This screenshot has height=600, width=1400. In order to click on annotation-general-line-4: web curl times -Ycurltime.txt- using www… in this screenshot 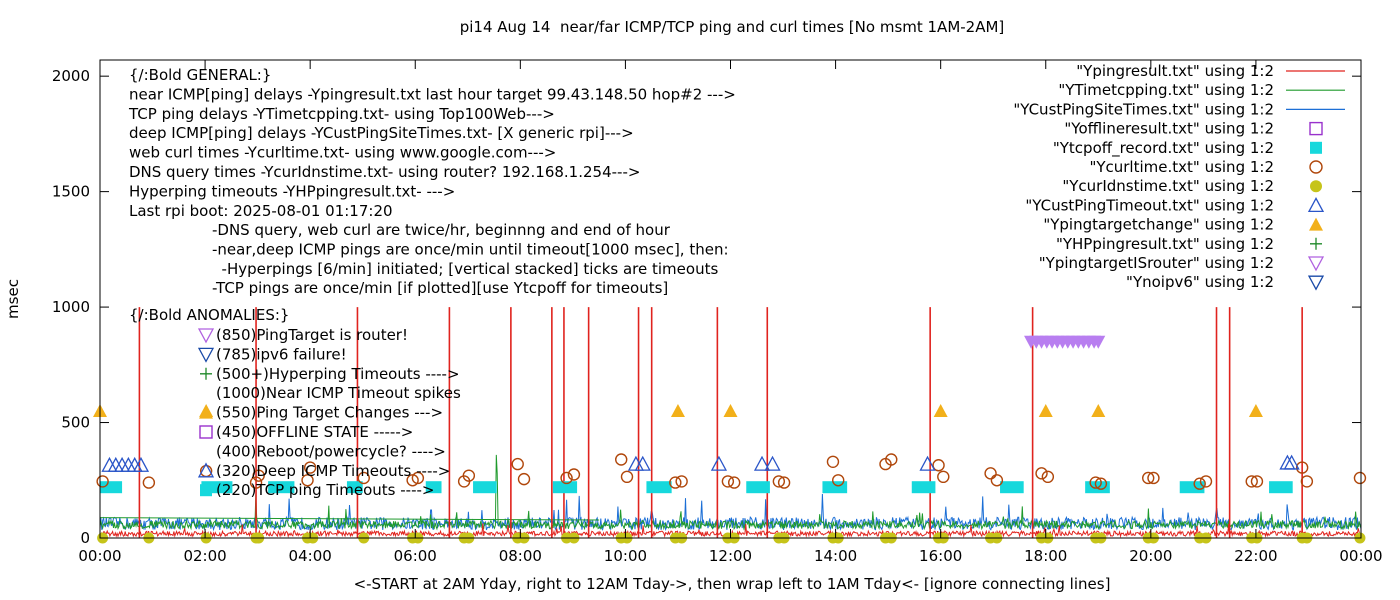, I will do `click(342, 153)`.